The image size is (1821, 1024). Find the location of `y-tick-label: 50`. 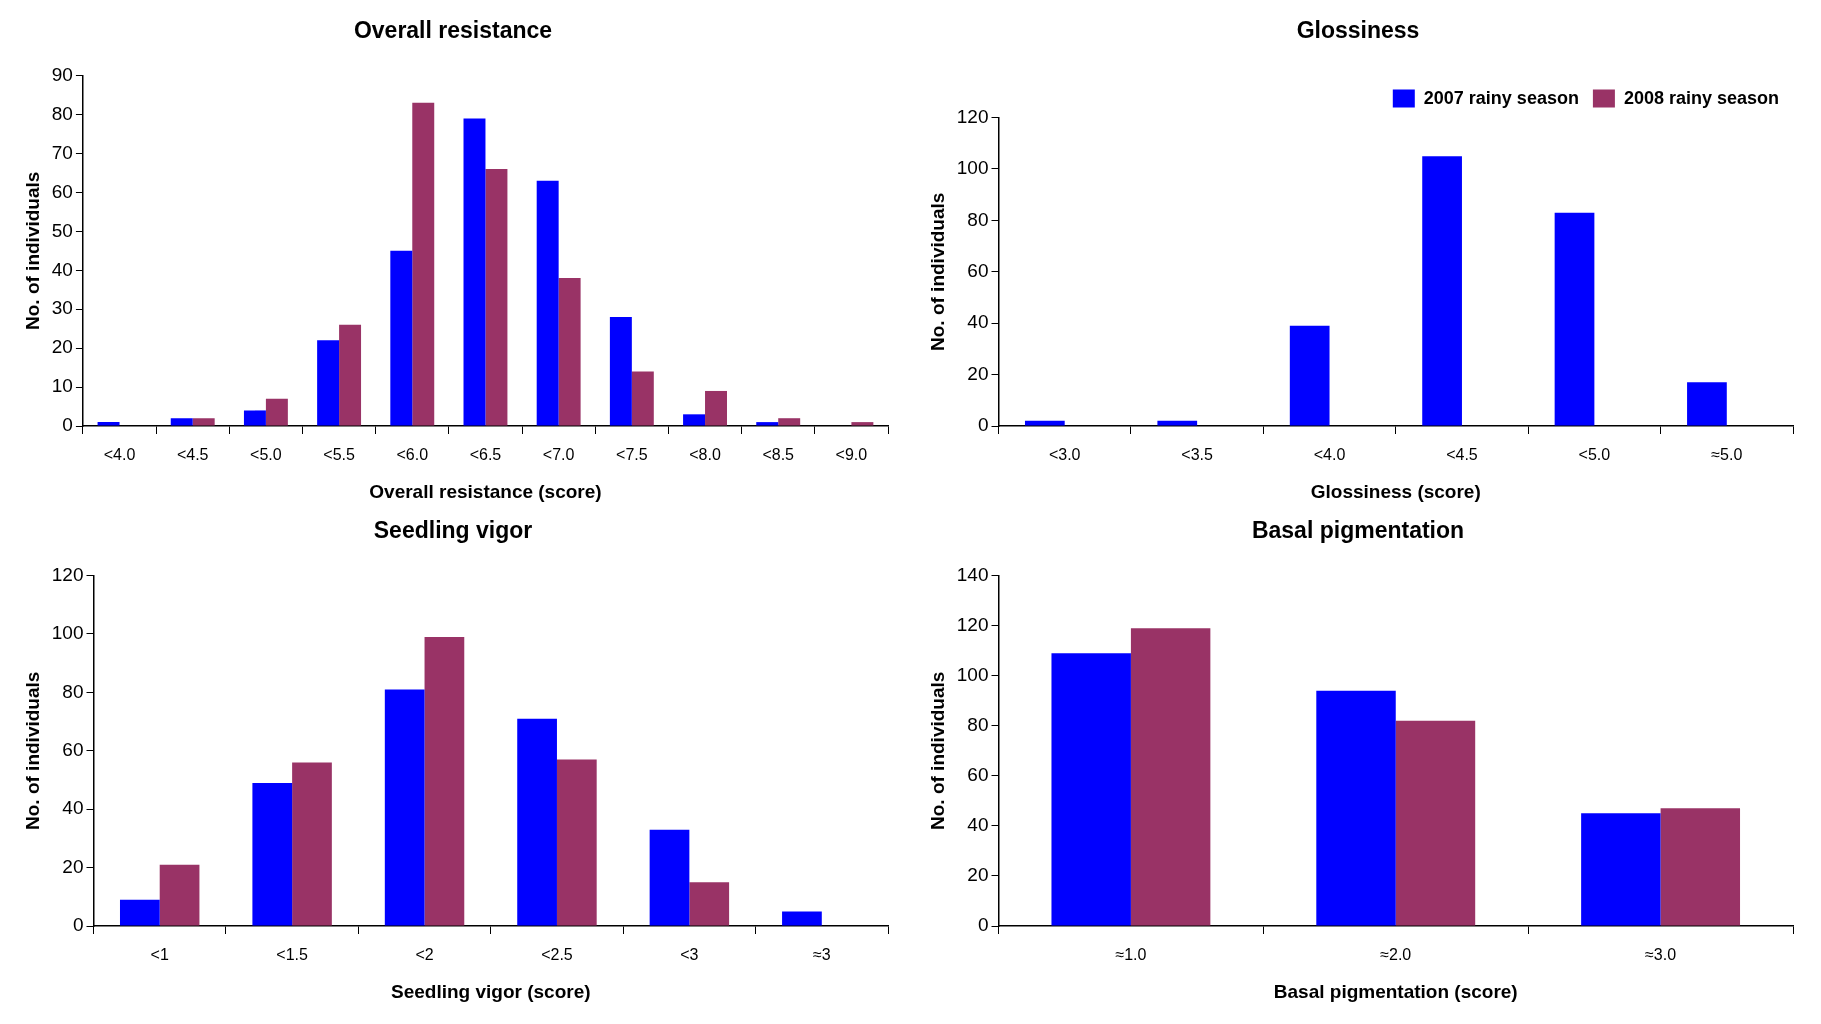

y-tick-label: 50 is located at coordinates (62, 230).